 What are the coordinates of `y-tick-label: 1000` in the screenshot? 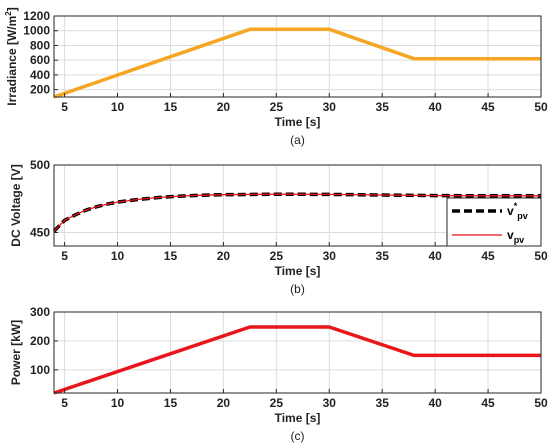 It's located at (36, 31).